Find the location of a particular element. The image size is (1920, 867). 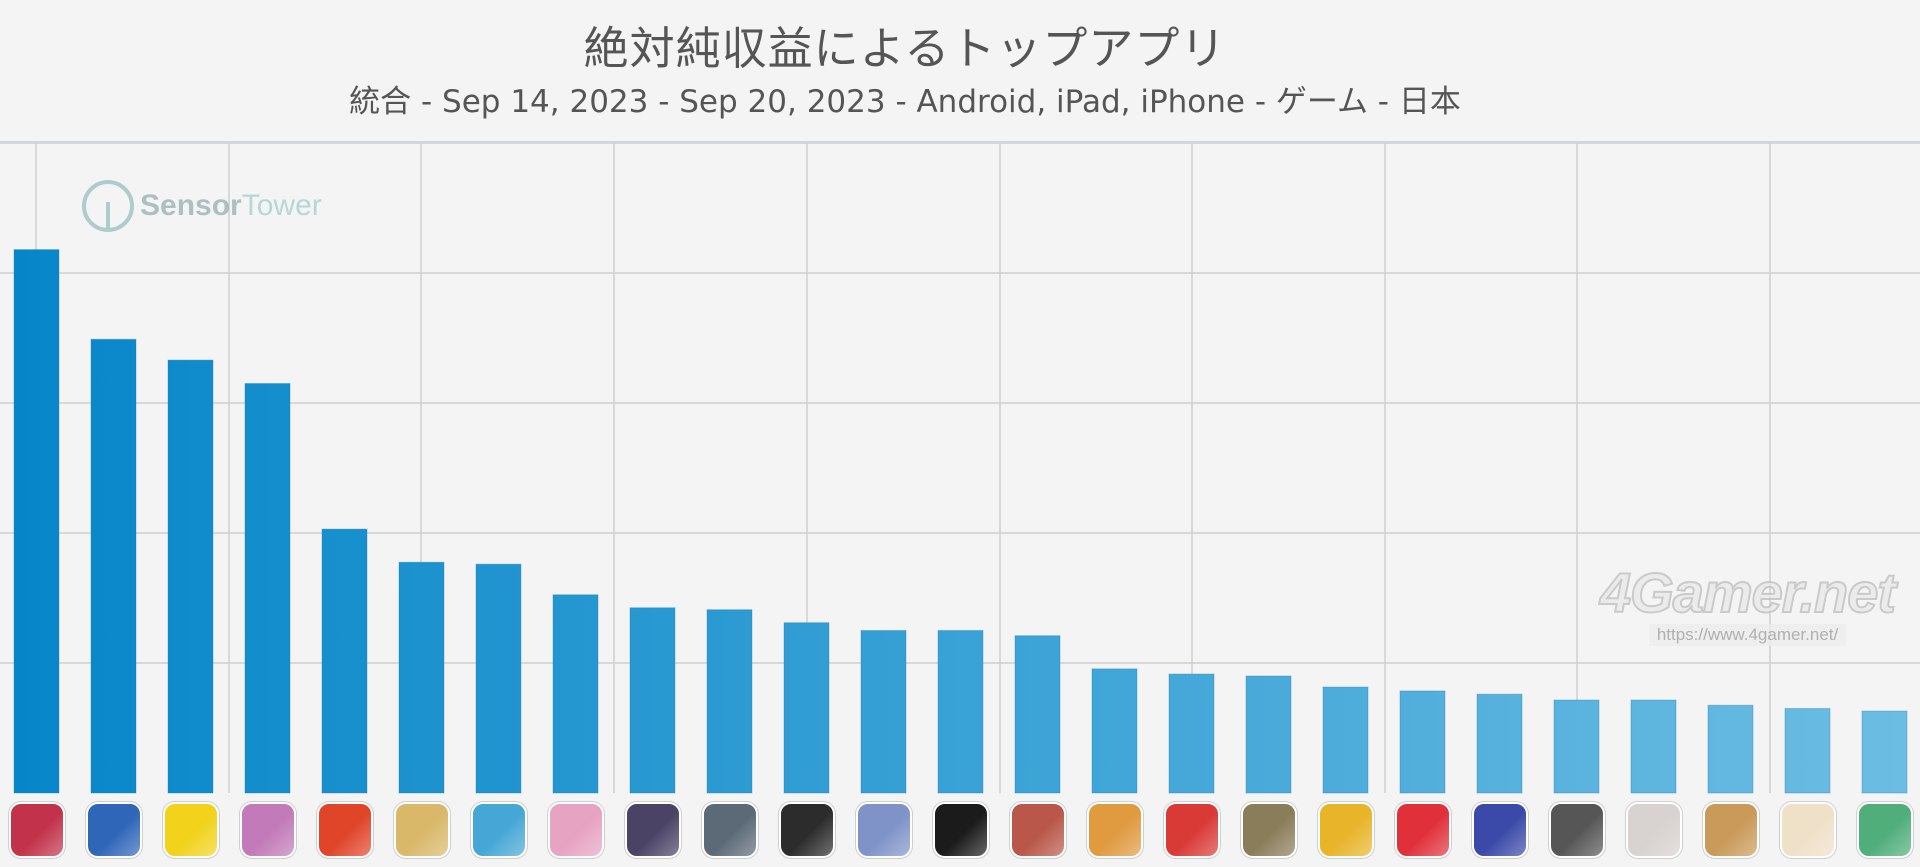

app-icon-row is located at coordinates (960, 832).